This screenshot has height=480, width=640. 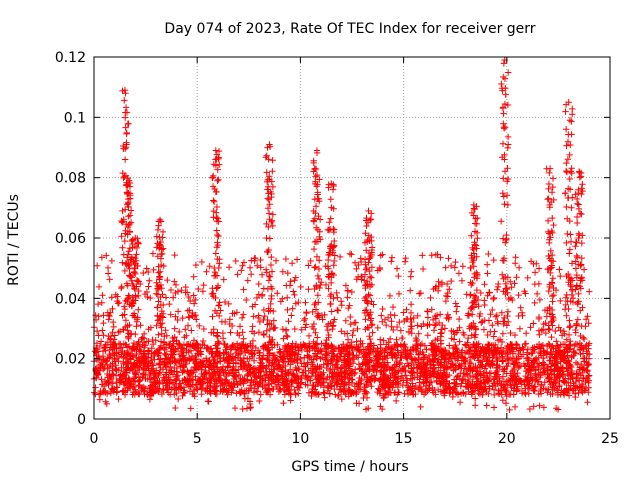 I want to click on x-tick-label: 15, so click(x=404, y=439).